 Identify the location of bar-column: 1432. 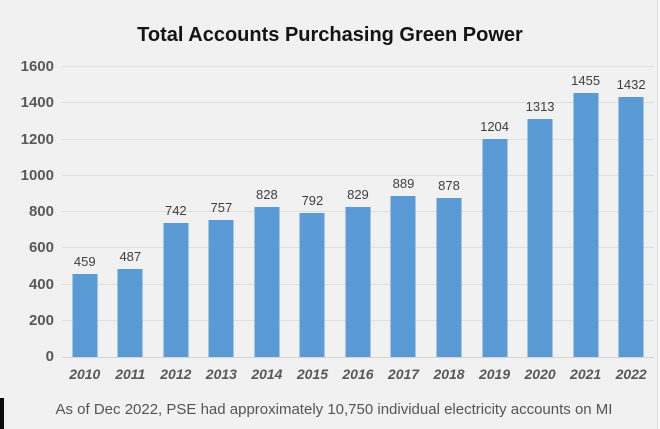
(631, 212).